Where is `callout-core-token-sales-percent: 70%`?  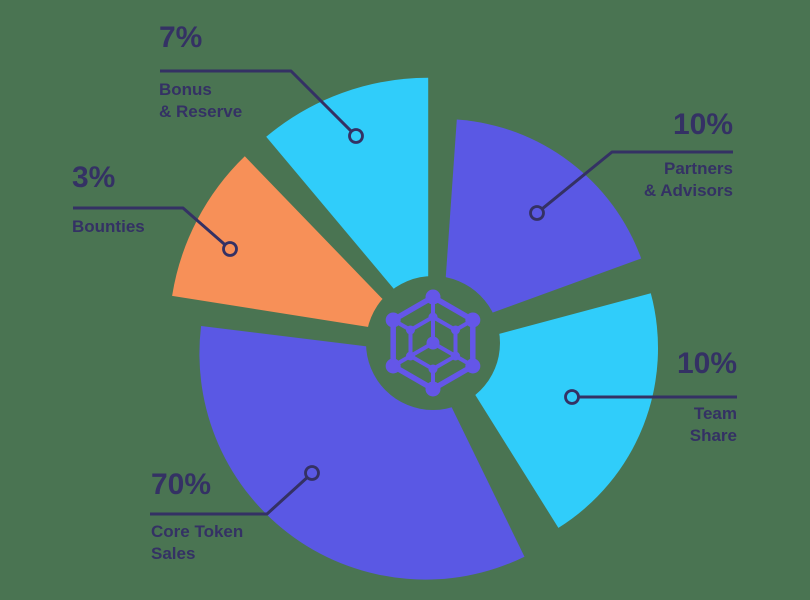
callout-core-token-sales-percent: 70% is located at coordinates (181, 484).